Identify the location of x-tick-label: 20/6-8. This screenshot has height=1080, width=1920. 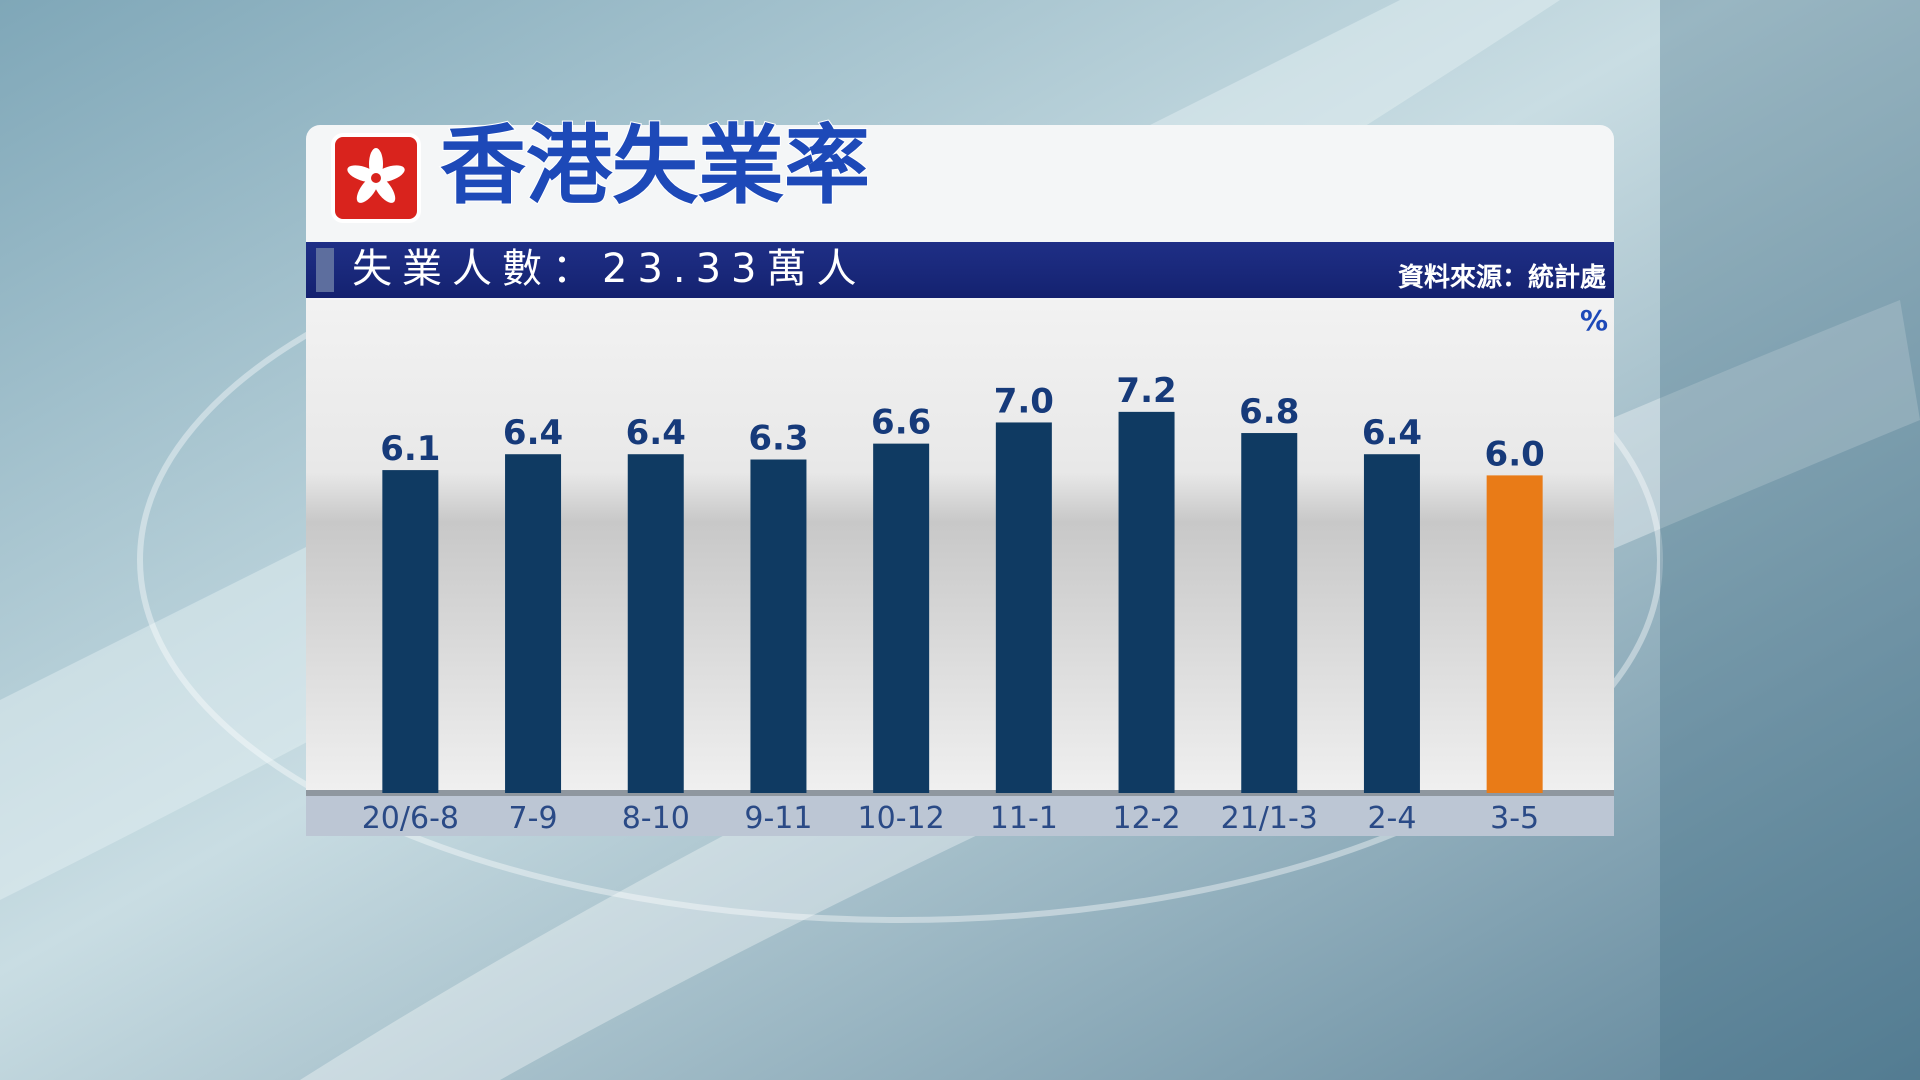
(410, 818).